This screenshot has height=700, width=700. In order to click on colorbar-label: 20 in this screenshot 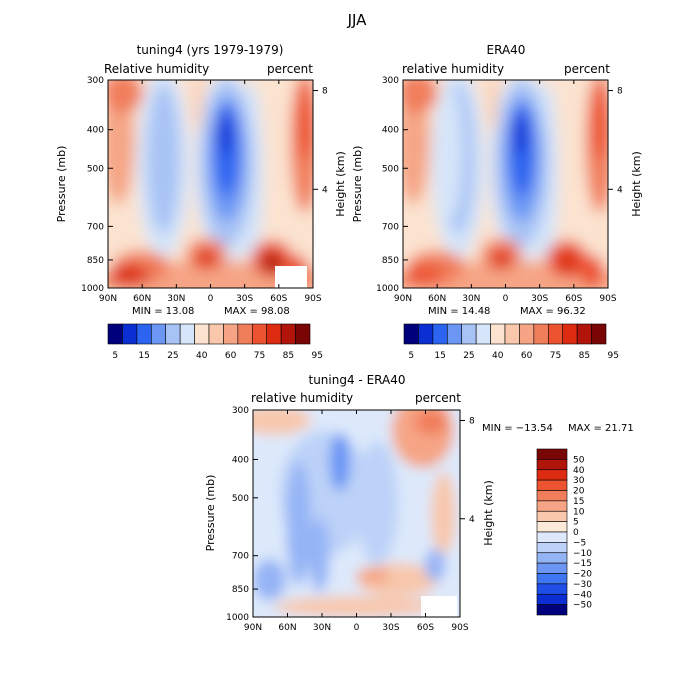, I will do `click(579, 492)`.